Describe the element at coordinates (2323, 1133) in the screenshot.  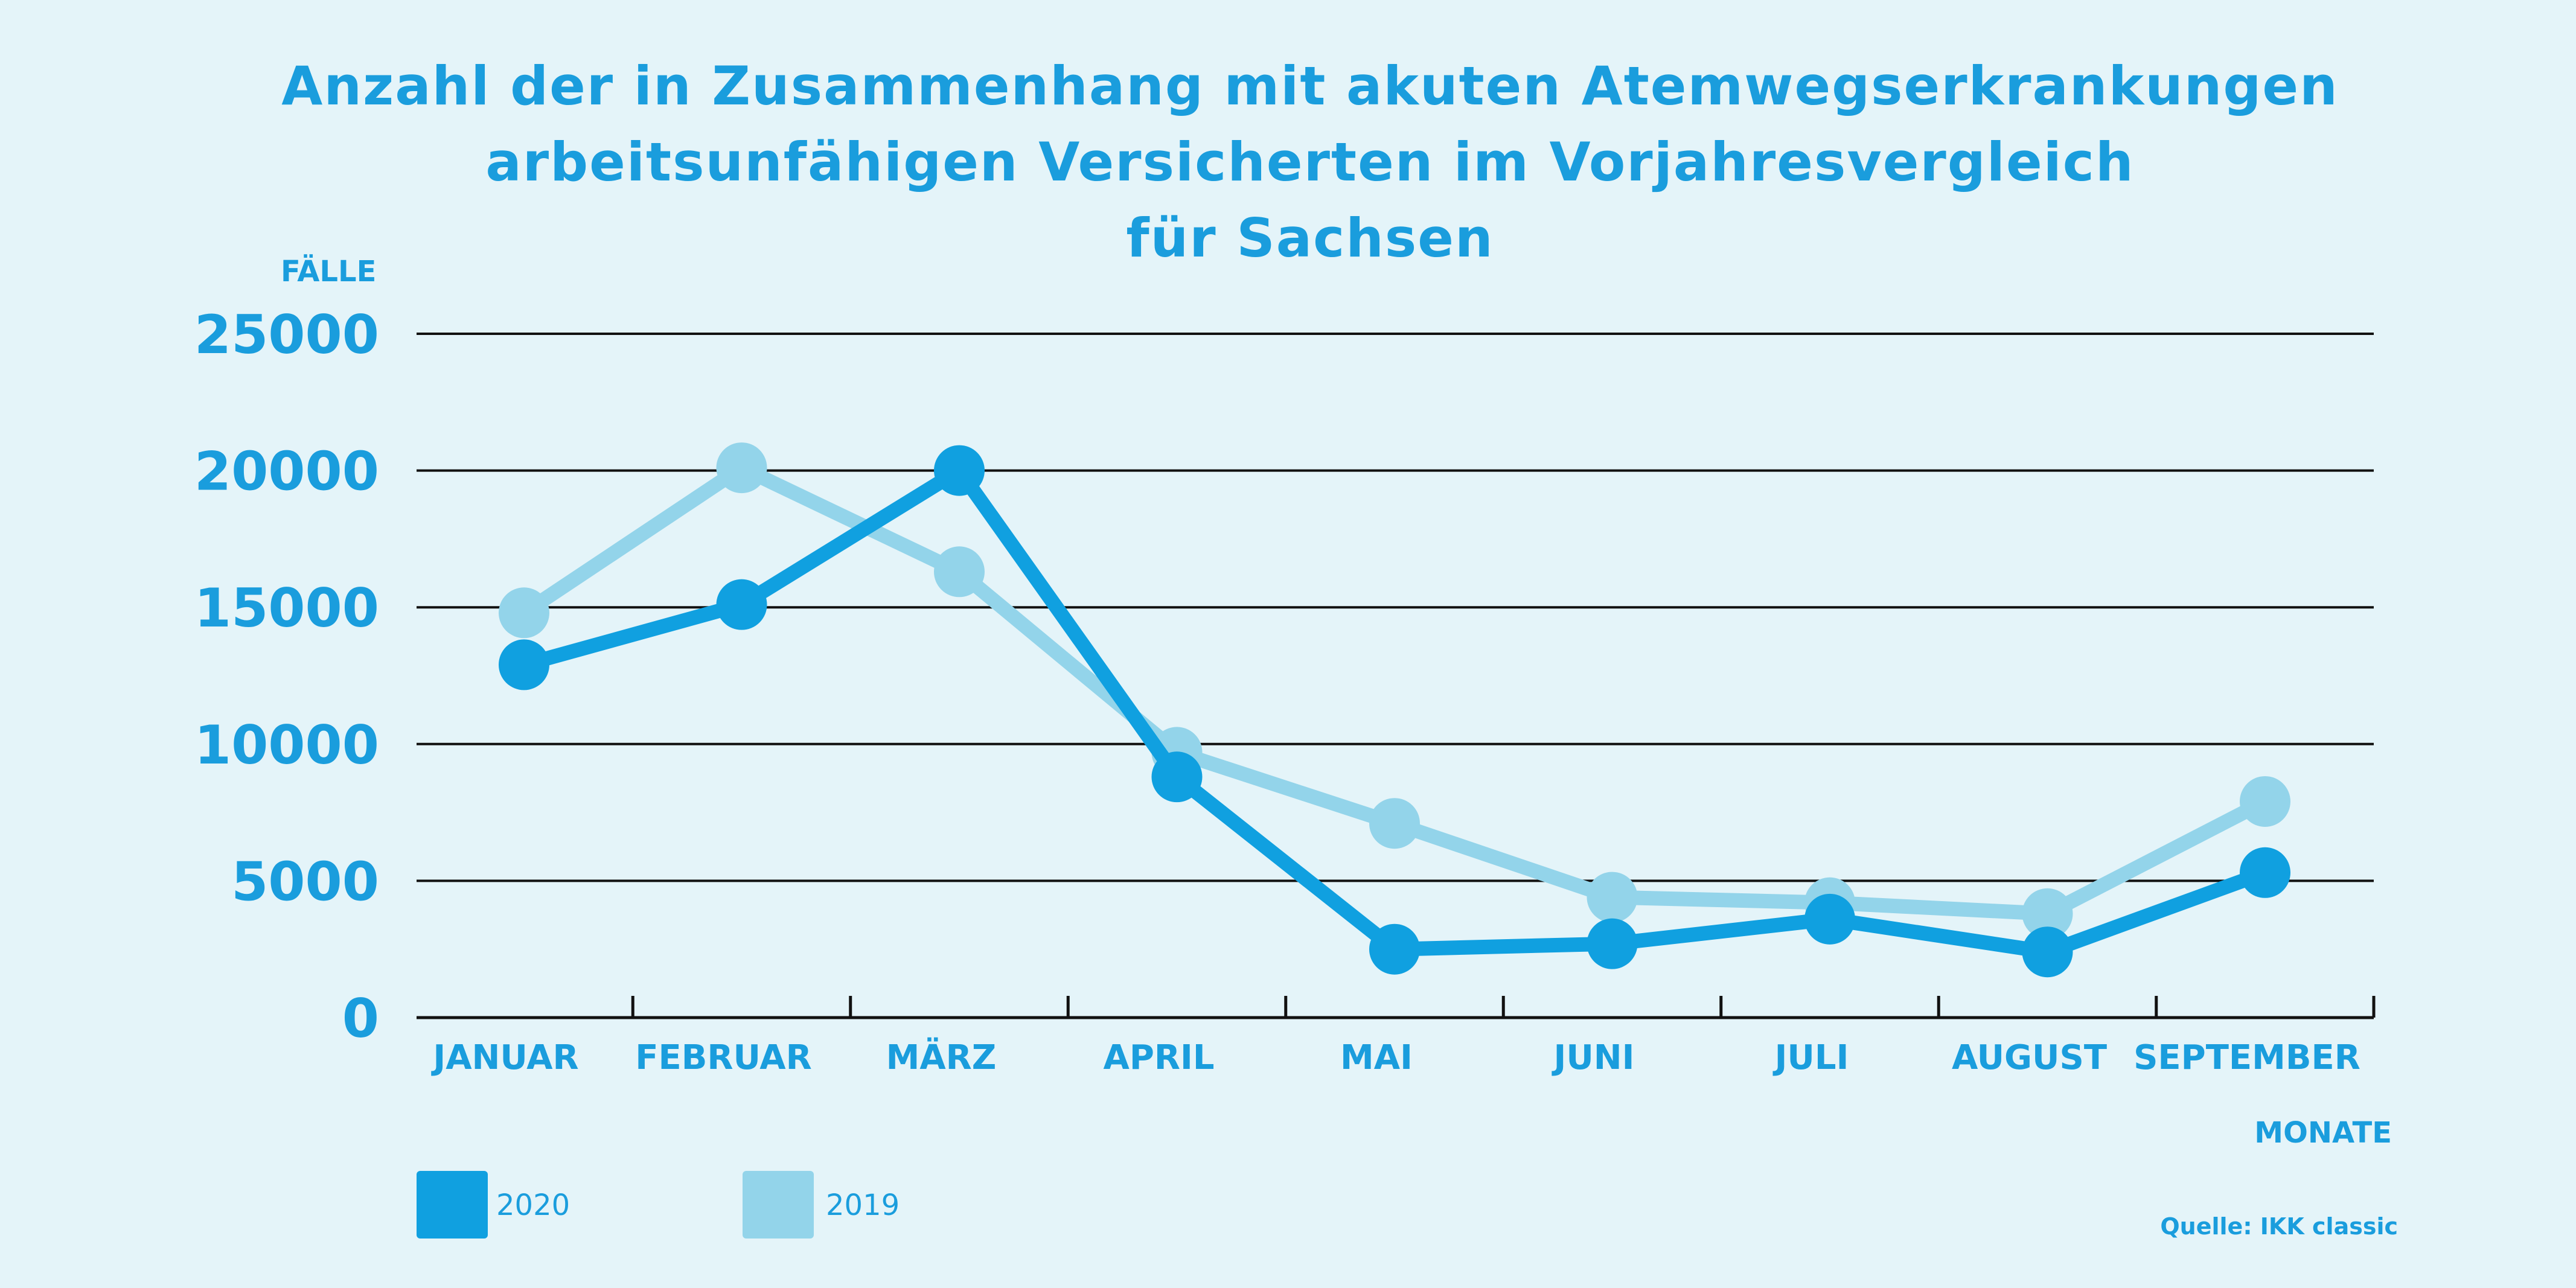
I see `x-axis-label: MONATE` at that location.